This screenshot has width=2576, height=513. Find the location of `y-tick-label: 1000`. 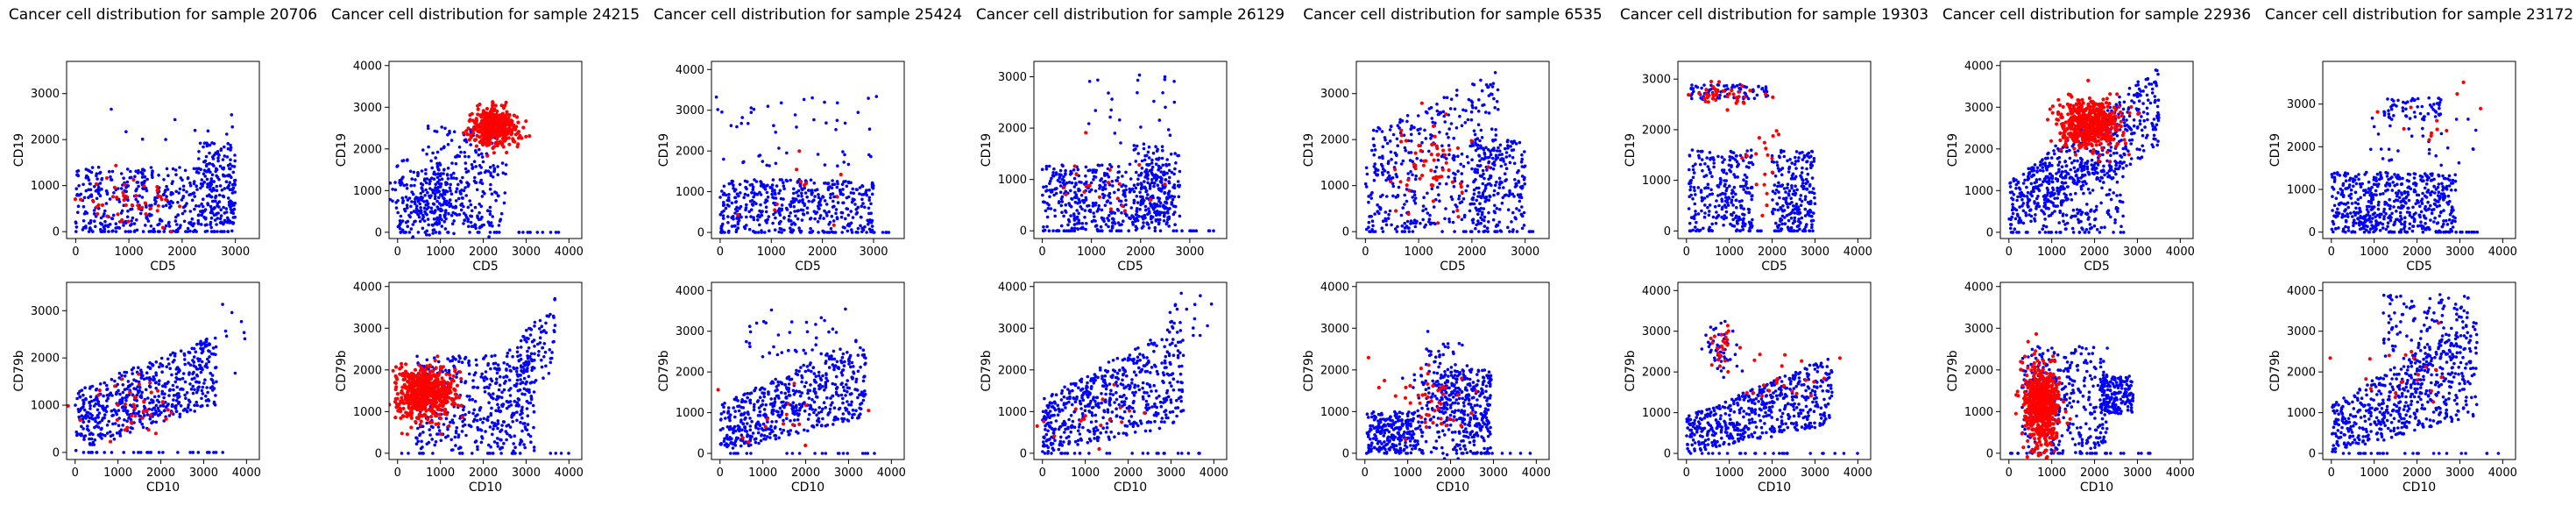

y-tick-label: 1000 is located at coordinates (45, 186).